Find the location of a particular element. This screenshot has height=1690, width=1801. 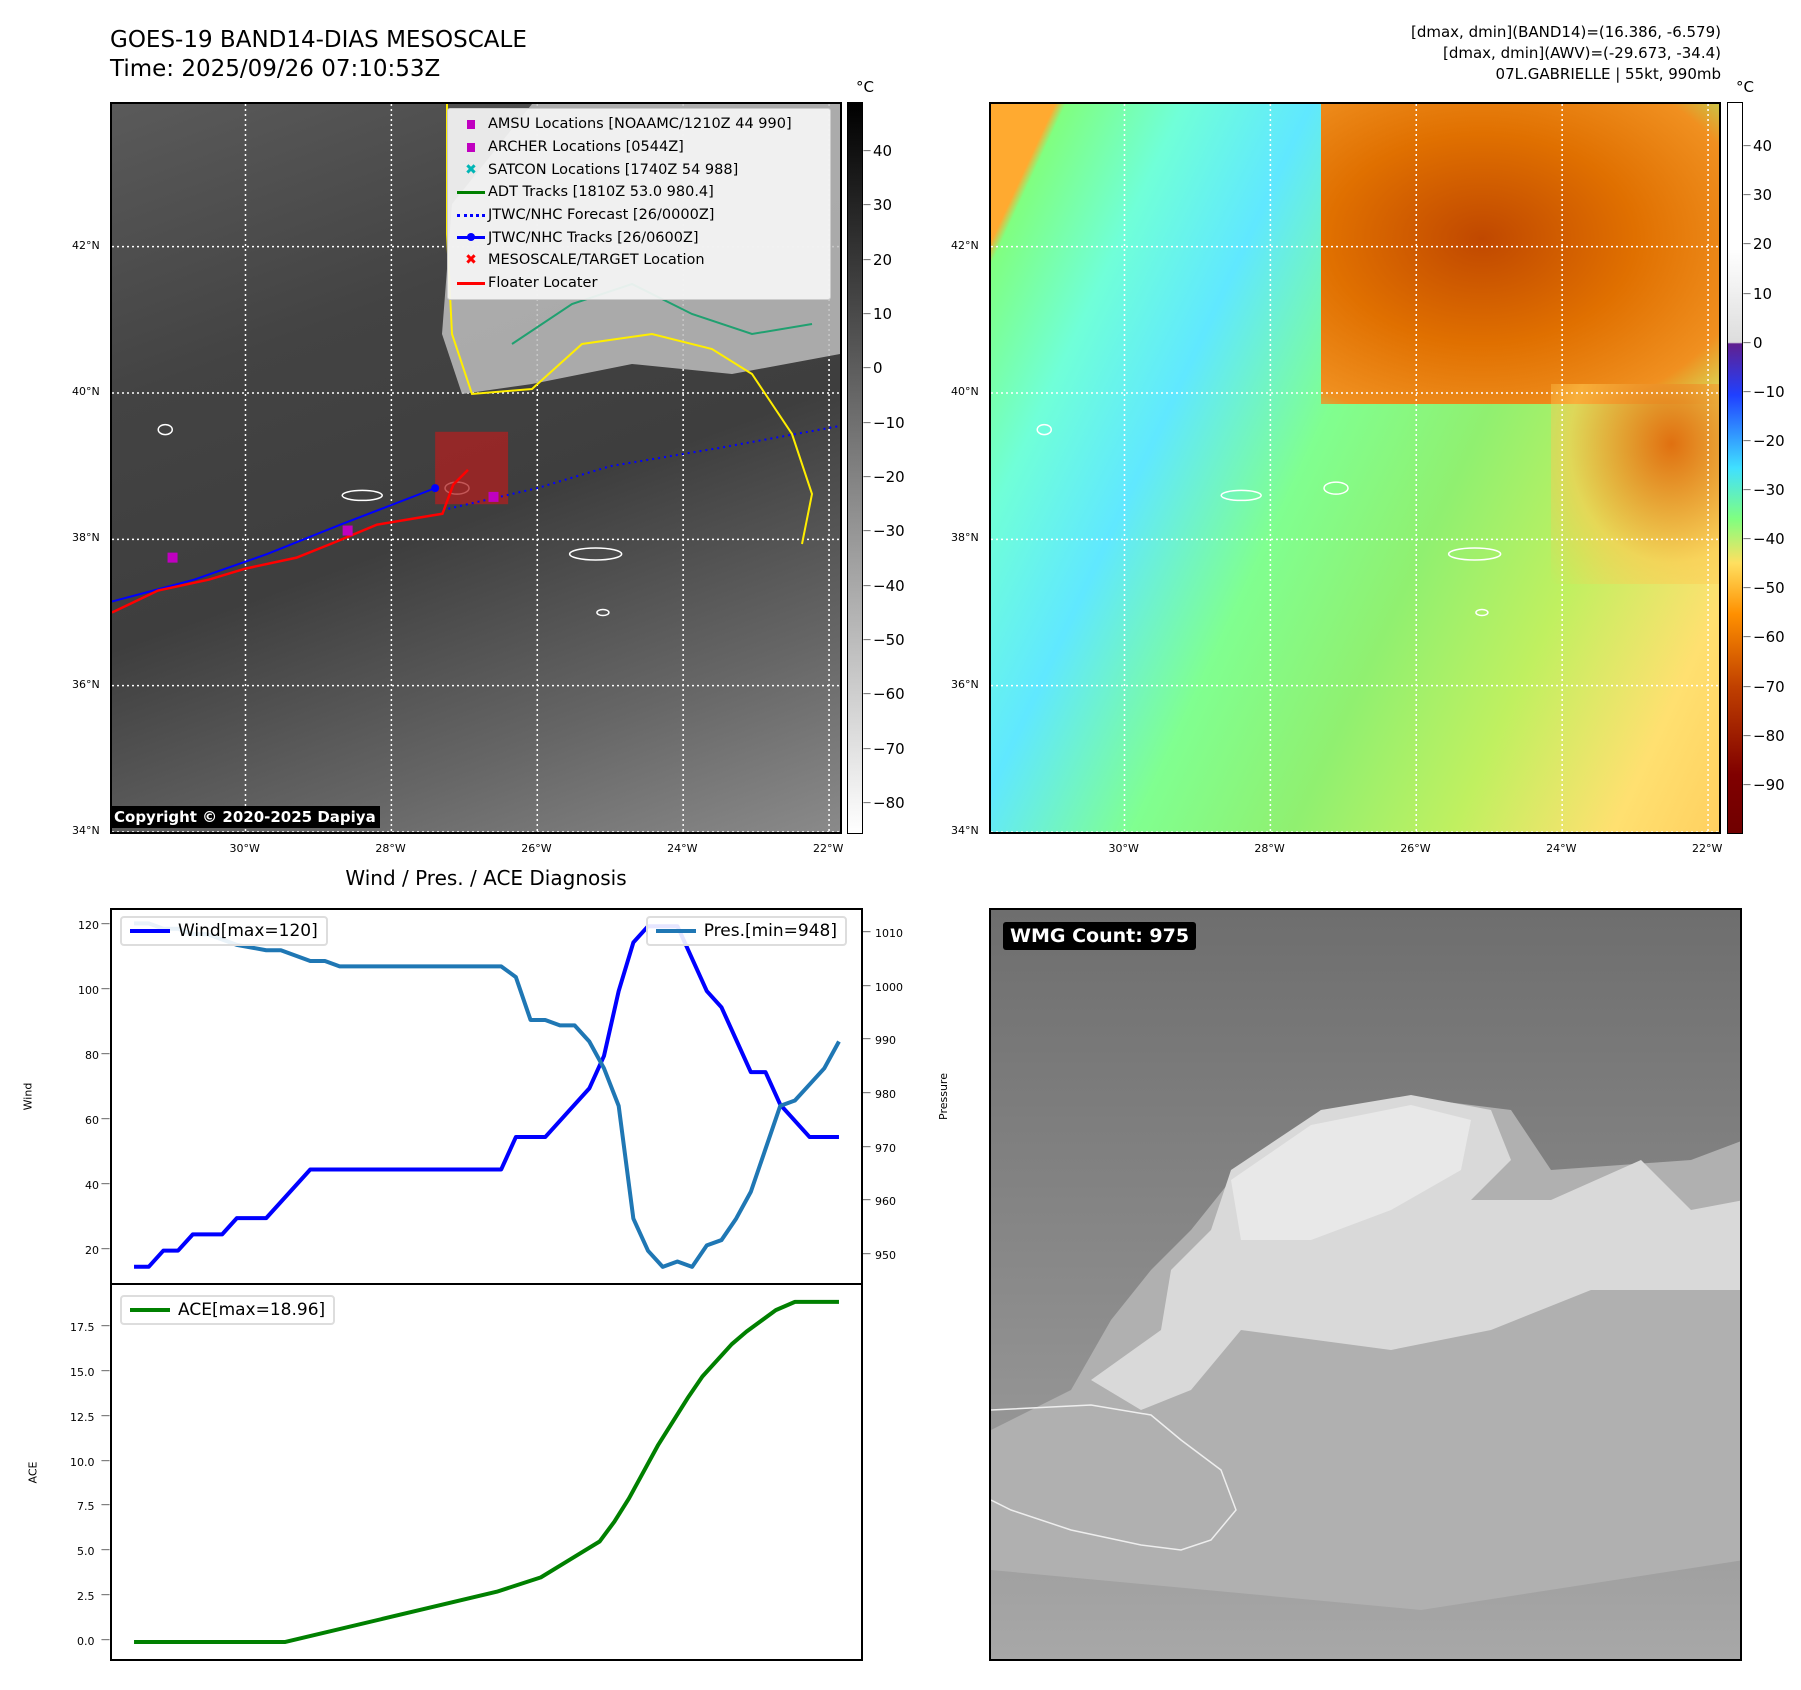

pressure-tick-label: 1010 is located at coordinates (889, 934).